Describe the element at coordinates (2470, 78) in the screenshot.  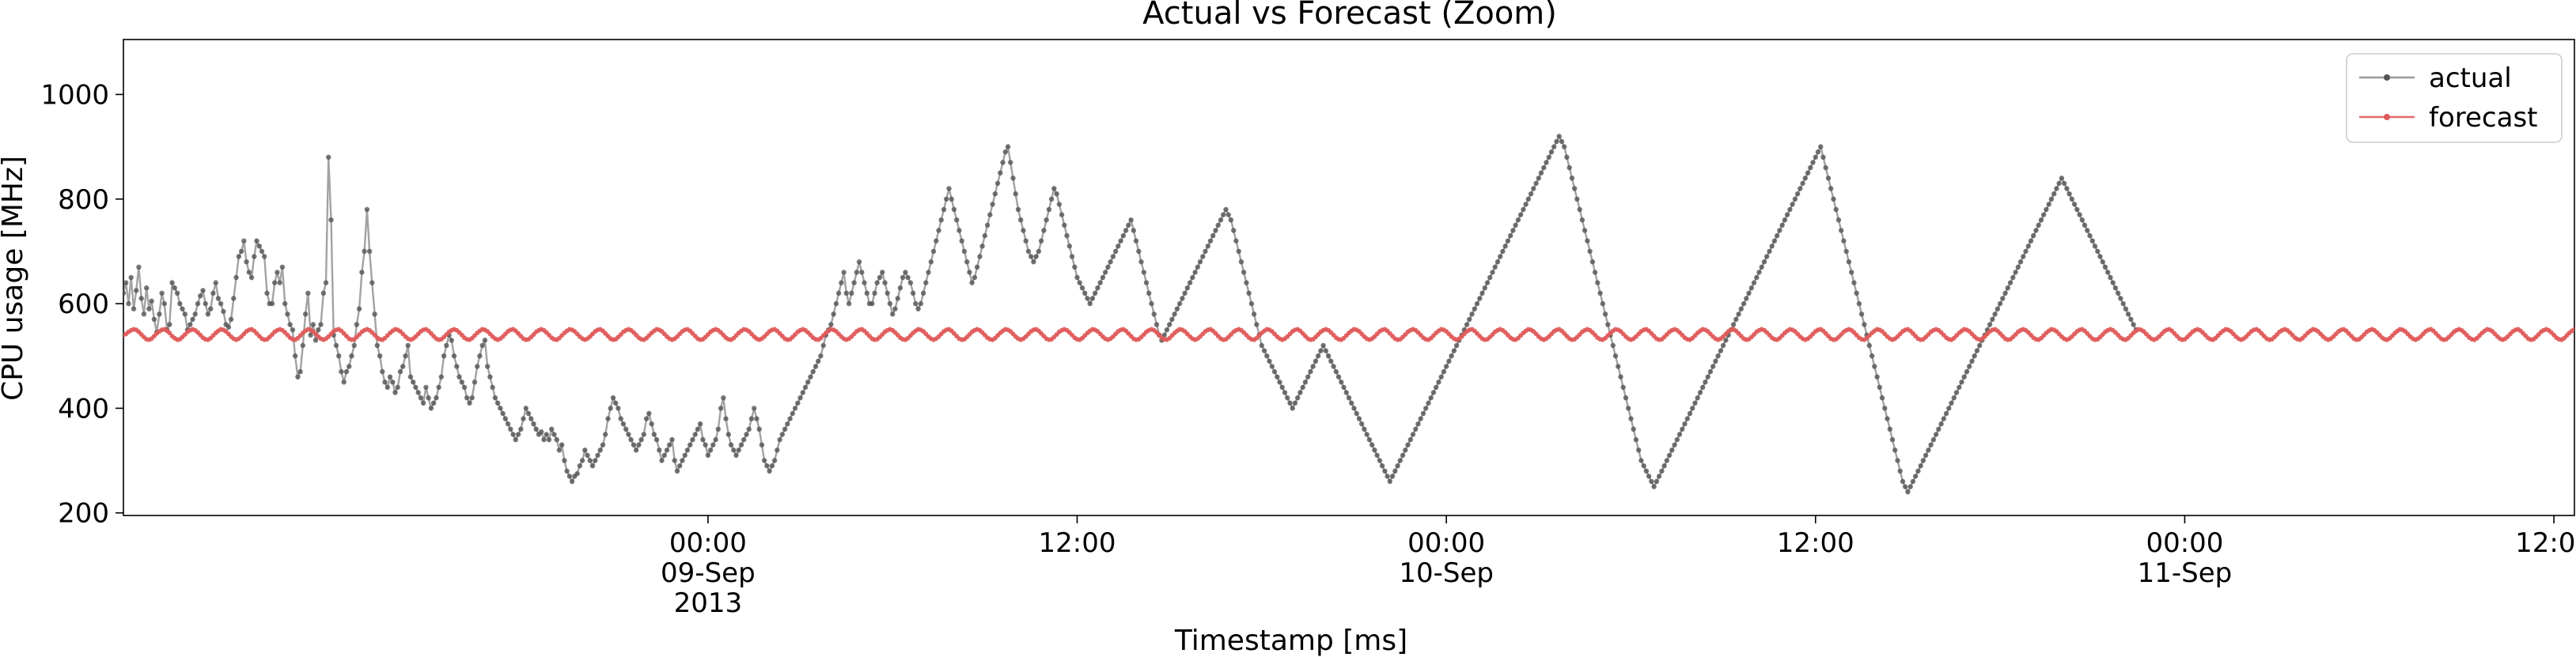
I see `legend-label-actual: actual` at that location.